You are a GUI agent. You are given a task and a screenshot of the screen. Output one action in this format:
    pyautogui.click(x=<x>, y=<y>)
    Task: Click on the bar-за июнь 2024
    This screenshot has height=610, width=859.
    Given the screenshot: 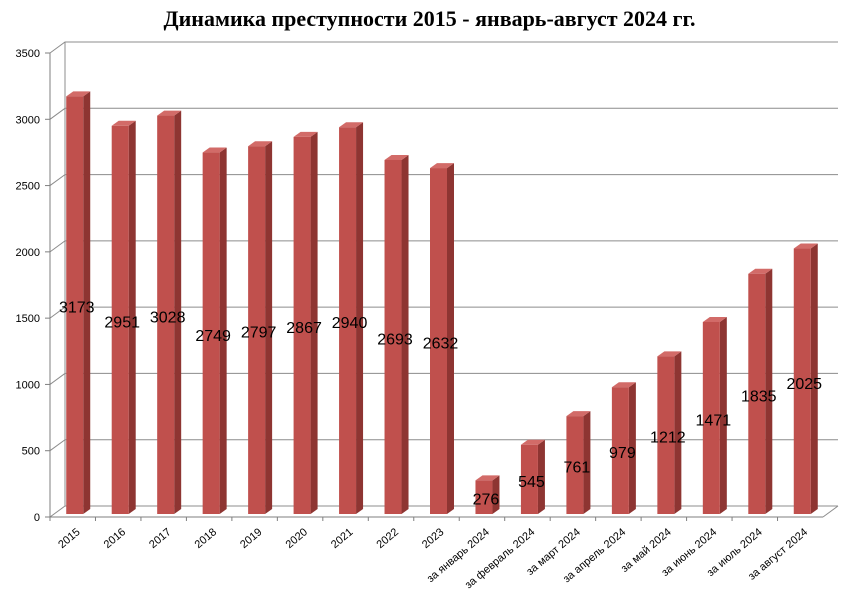 What is the action you would take?
    pyautogui.click(x=714, y=415)
    